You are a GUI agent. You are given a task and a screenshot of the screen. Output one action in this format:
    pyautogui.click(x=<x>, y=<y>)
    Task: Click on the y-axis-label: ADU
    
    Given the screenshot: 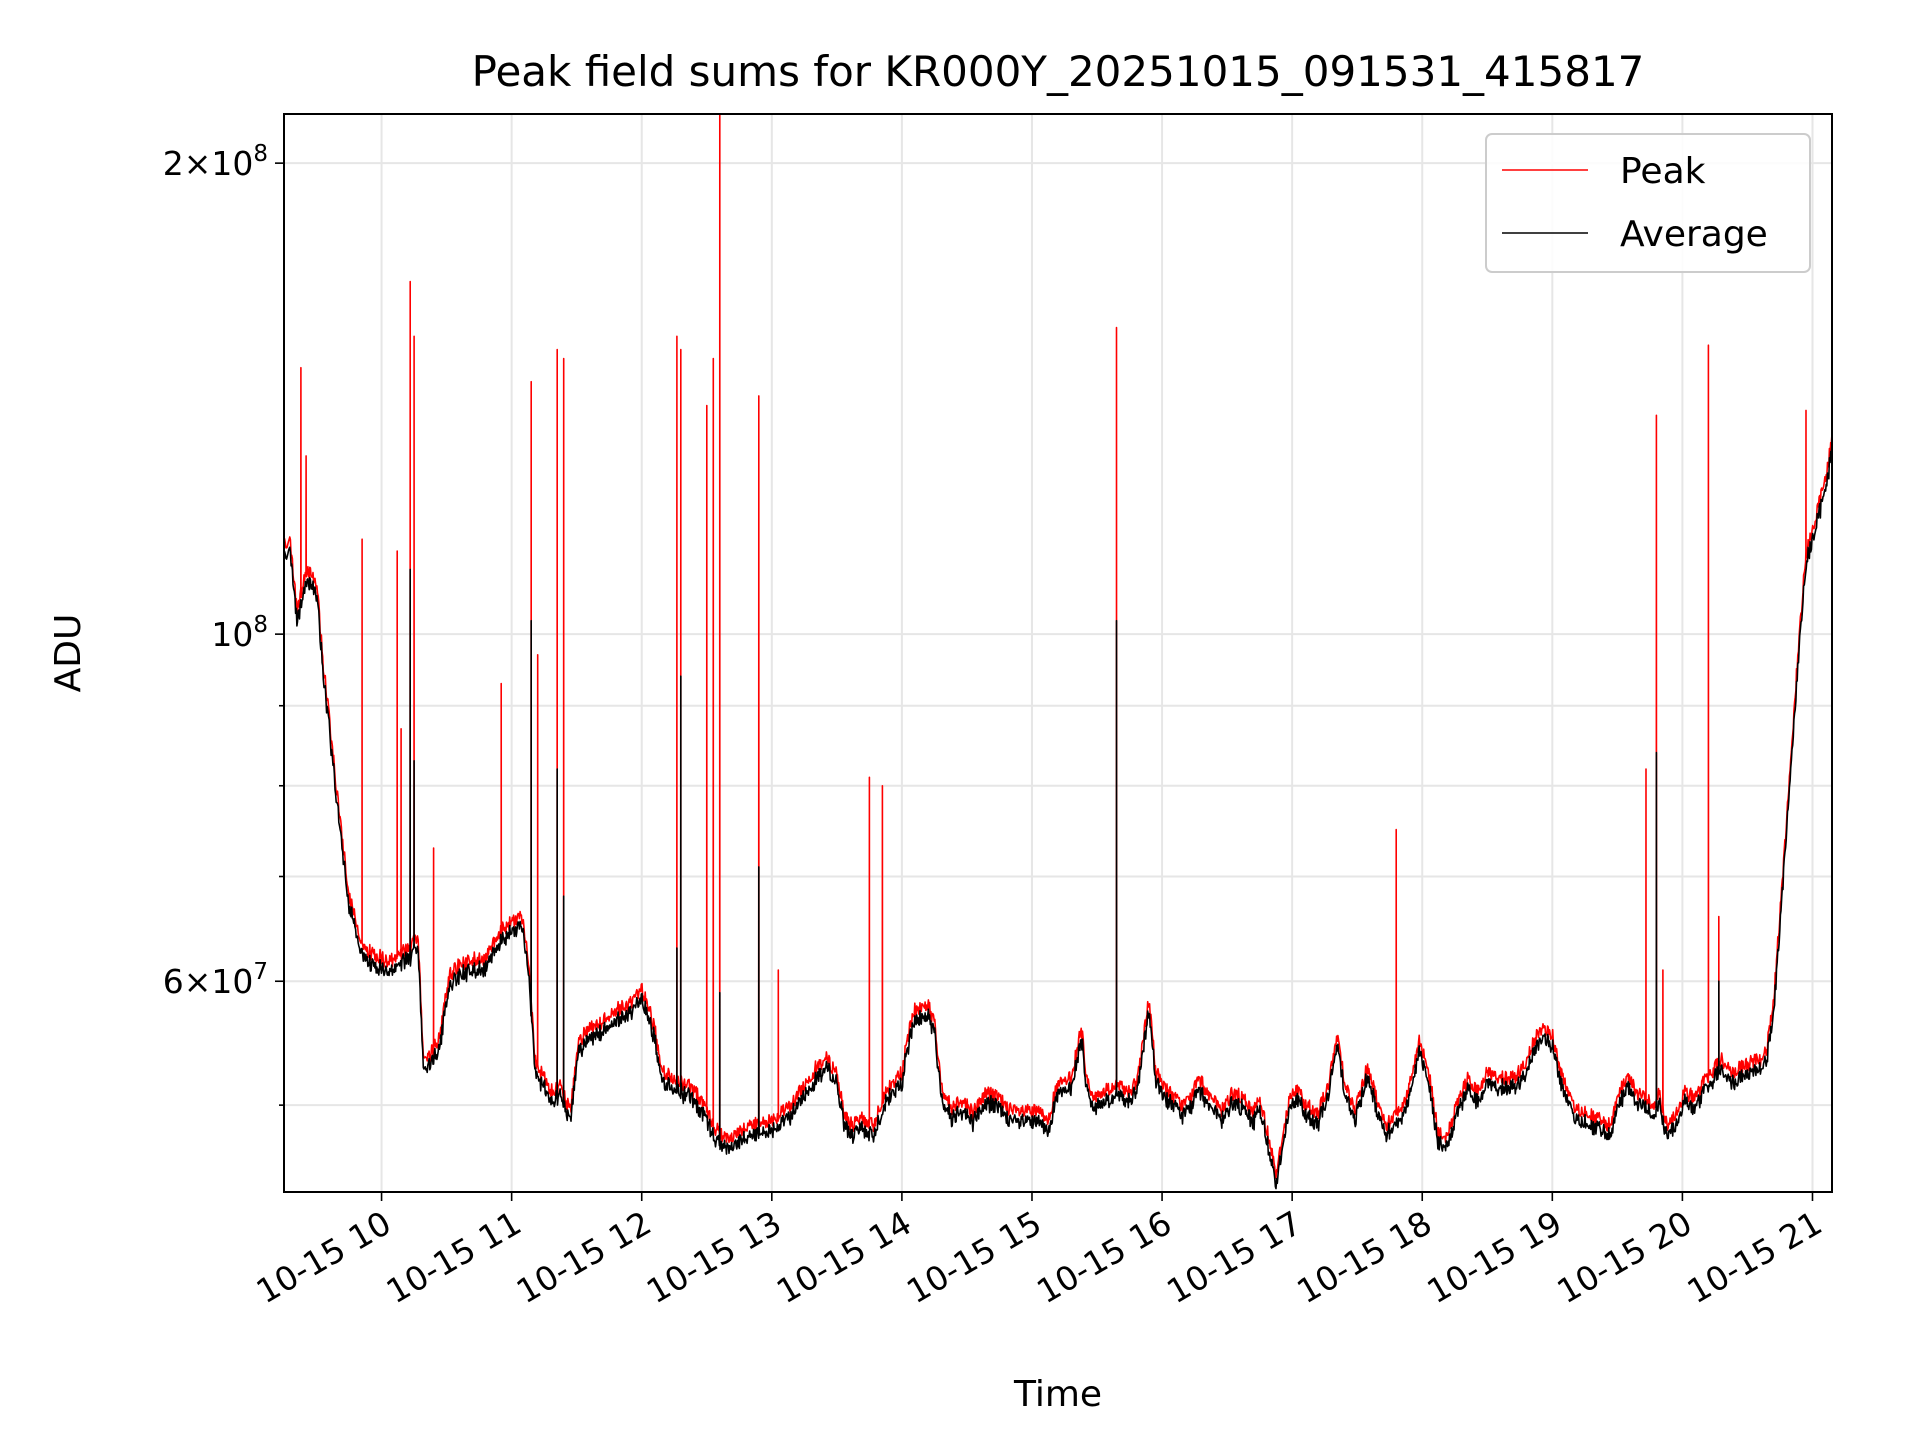 What is the action you would take?
    pyautogui.click(x=68, y=653)
    